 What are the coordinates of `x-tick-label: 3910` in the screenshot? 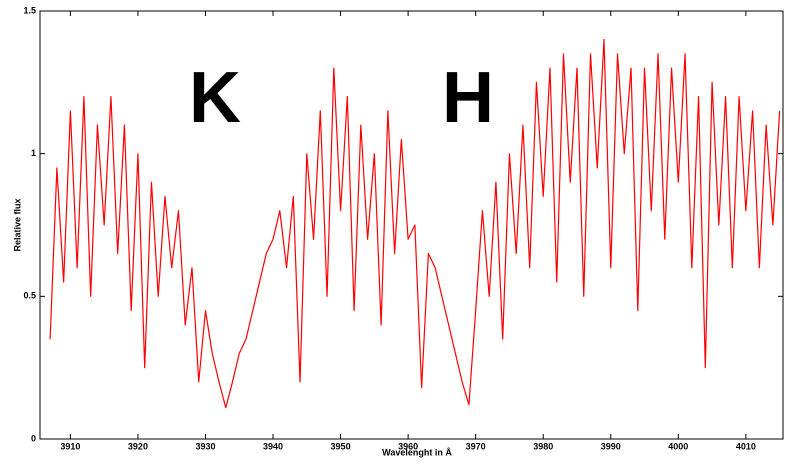 It's located at (70, 446).